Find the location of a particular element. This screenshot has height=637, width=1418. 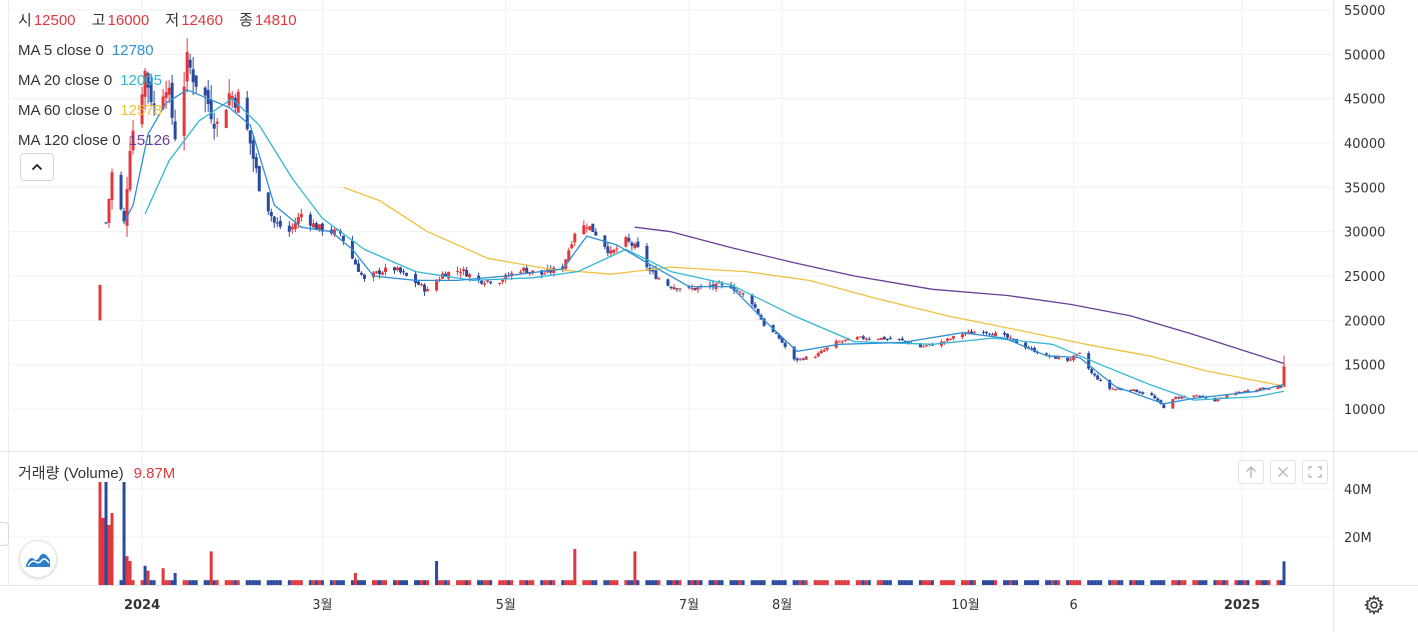

indicator-ma120: MA 120 close 0 15126 is located at coordinates (163, 141).